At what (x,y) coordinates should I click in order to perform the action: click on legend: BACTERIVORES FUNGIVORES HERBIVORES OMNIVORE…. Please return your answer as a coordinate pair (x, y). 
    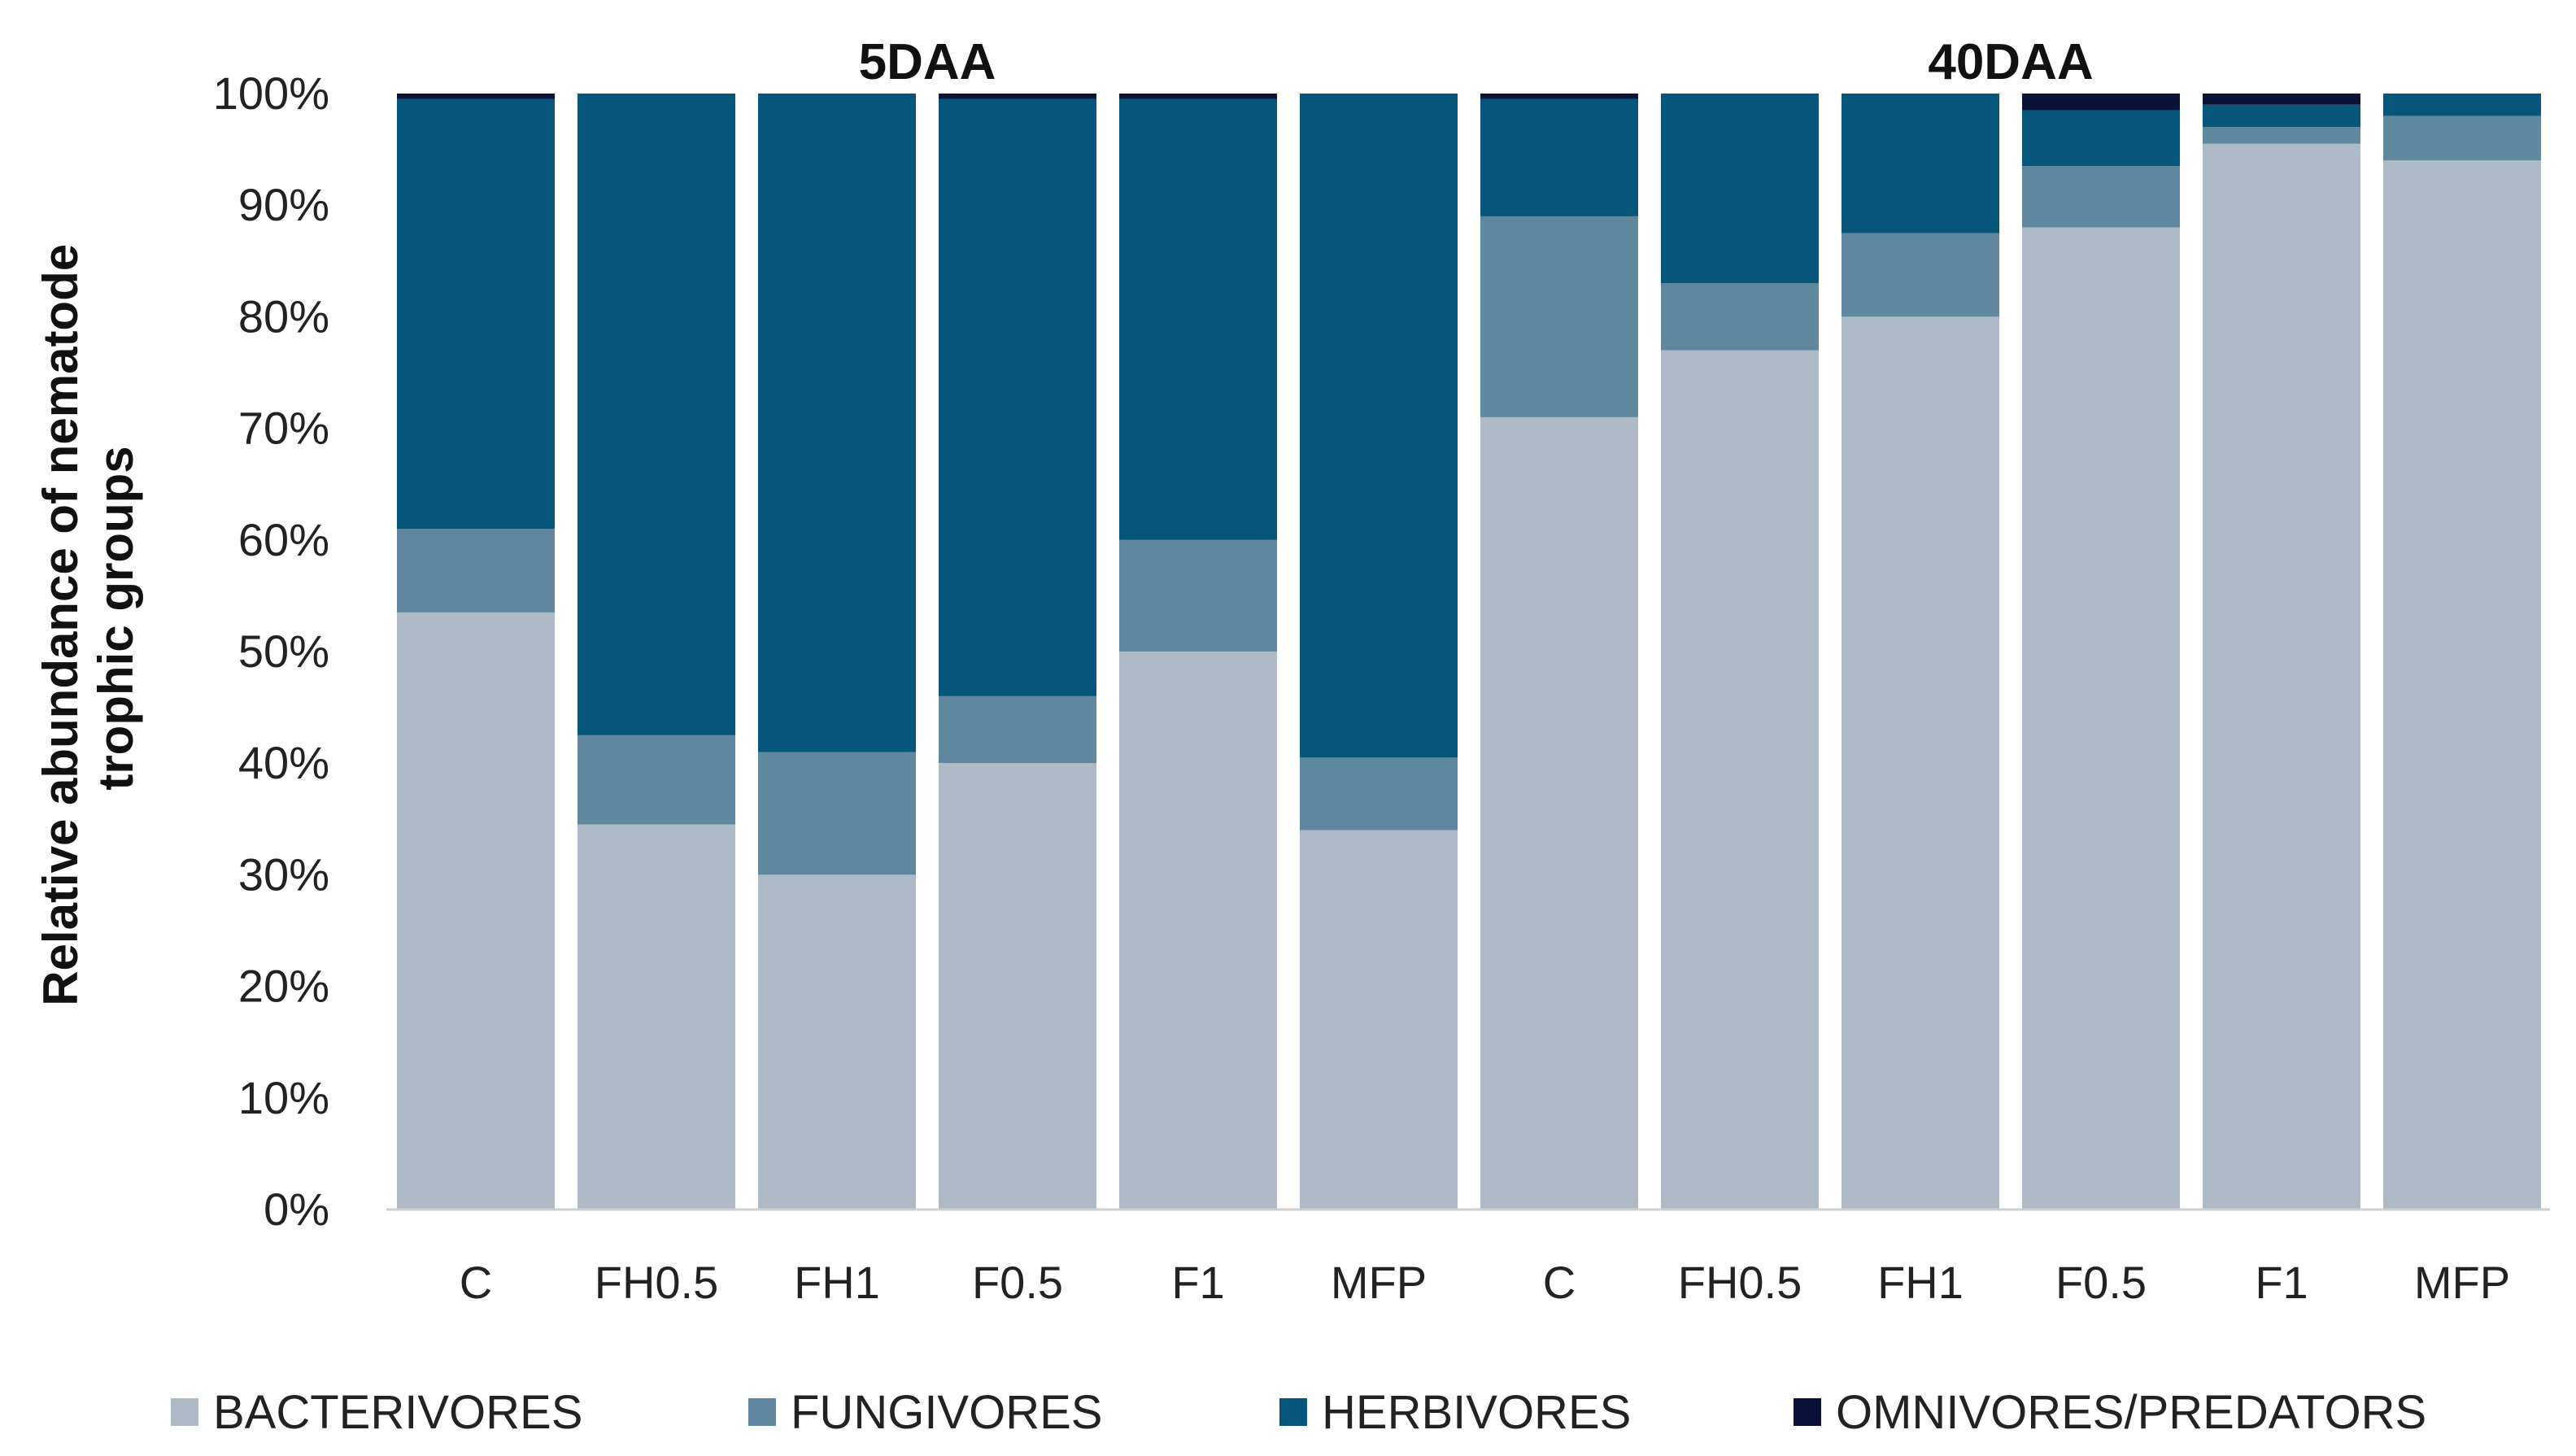
    Looking at the image, I should click on (1298, 1413).